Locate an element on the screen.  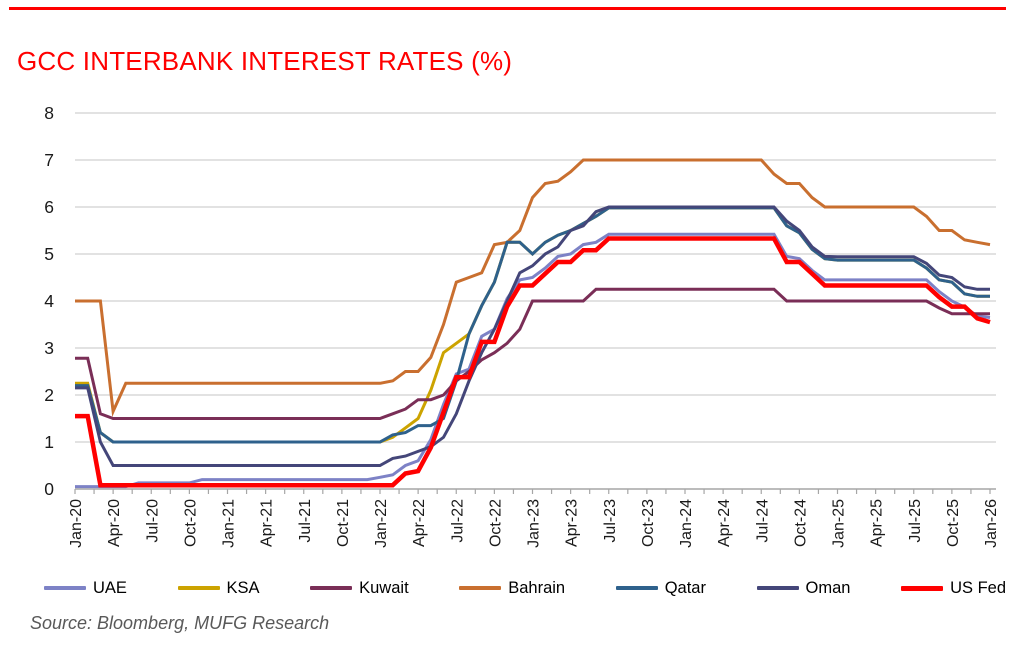
legend-label: Kuwait is located at coordinates (384, 587).